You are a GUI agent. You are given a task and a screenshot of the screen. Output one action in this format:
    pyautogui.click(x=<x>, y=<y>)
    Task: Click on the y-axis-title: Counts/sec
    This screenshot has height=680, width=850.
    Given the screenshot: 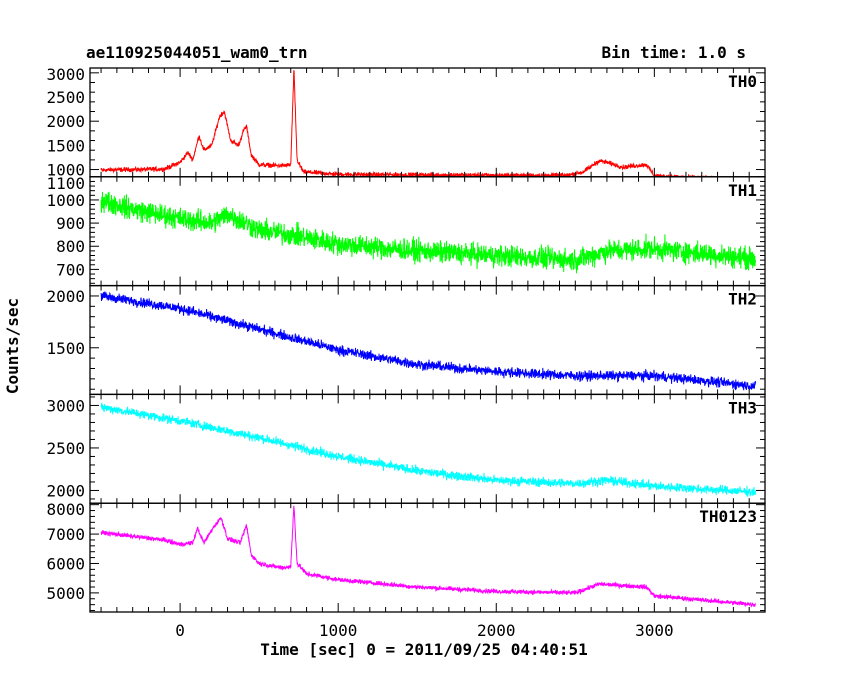 What is the action you would take?
    pyautogui.click(x=12, y=346)
    